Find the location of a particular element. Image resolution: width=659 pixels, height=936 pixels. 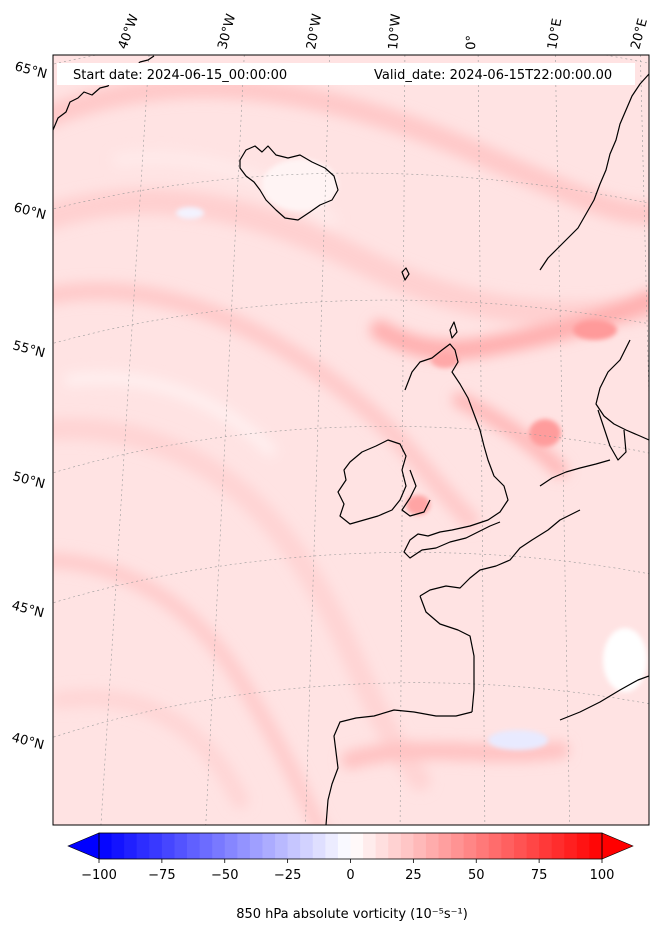

colorbar-tick-label: 50 is located at coordinates (476, 875).